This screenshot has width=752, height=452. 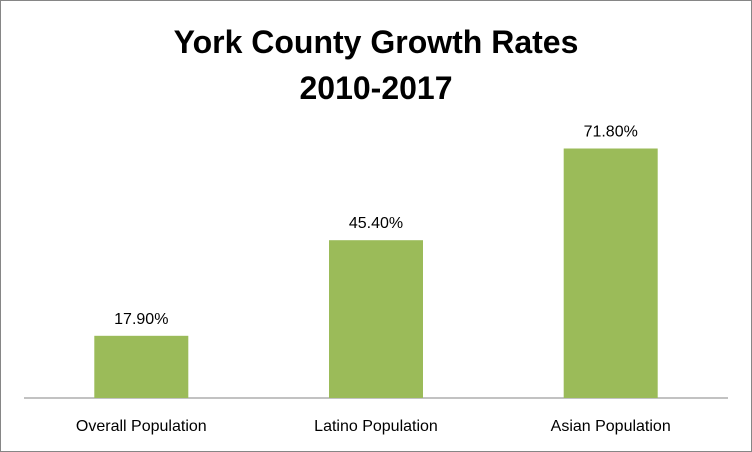 What do you see at coordinates (610, 273) in the screenshot?
I see `bar-asian-population` at bounding box center [610, 273].